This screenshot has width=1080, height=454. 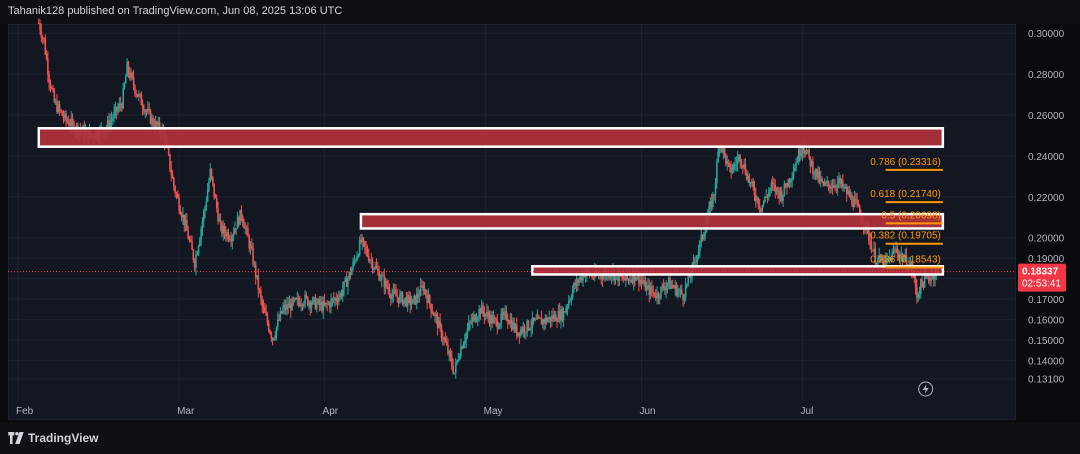 I want to click on brand: TradingView, so click(x=53, y=438).